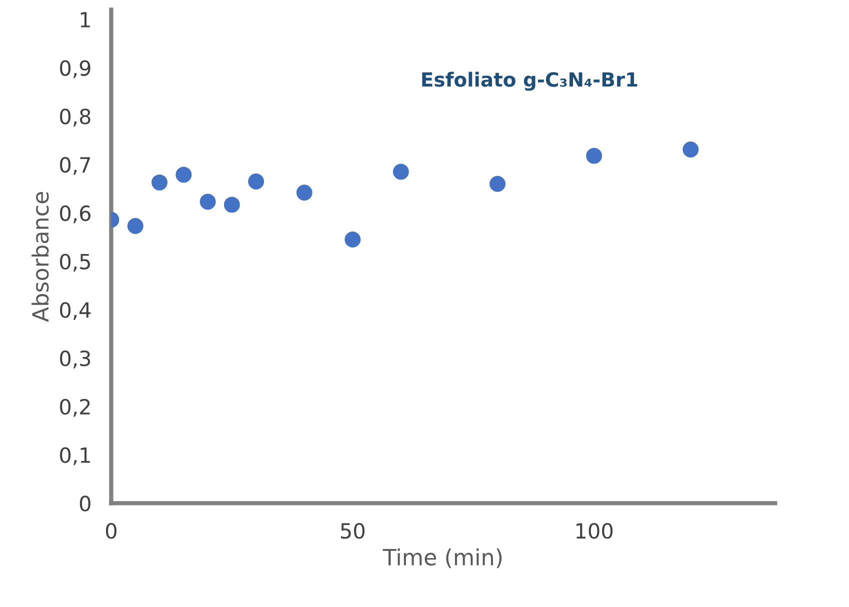 The image size is (849, 607). I want to click on y-tick-label: 0,5, so click(75, 263).